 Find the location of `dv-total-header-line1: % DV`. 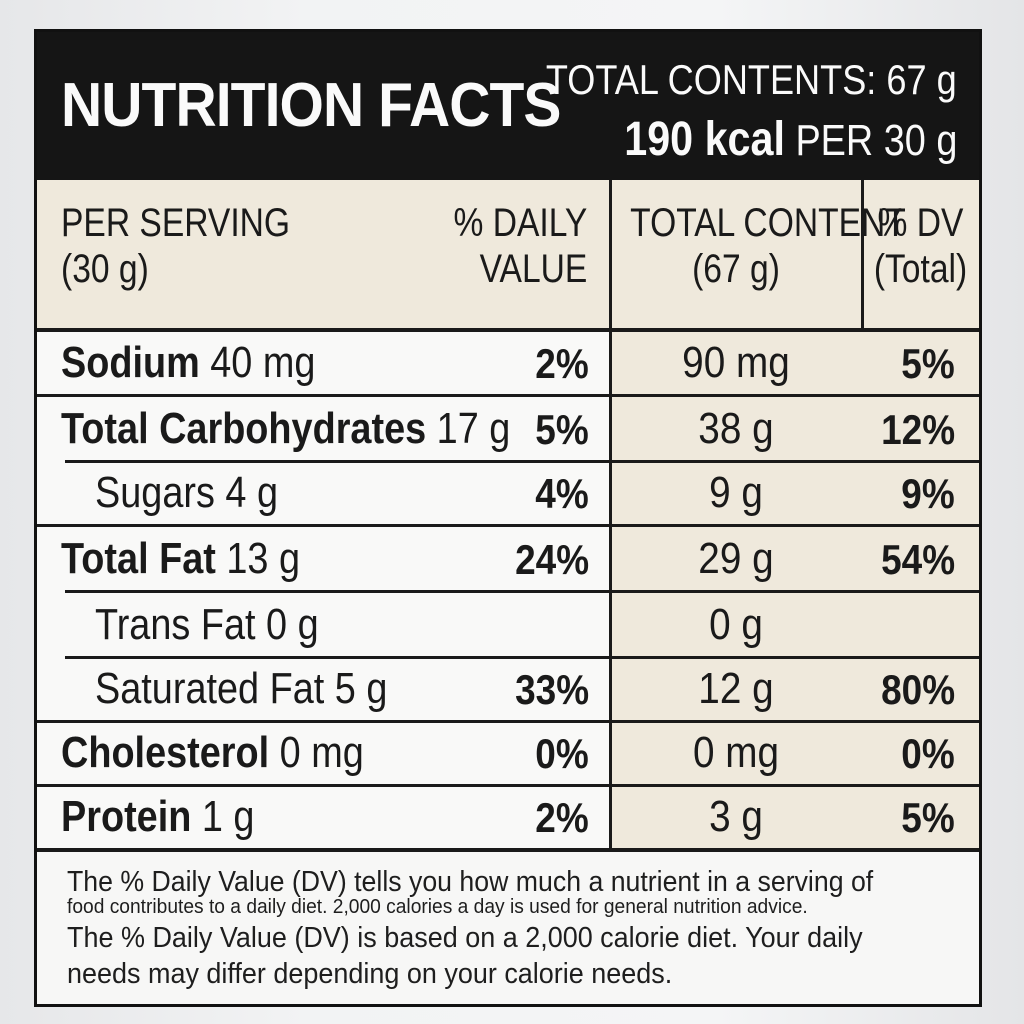

dv-total-header-line1: % DV is located at coordinates (920, 223).